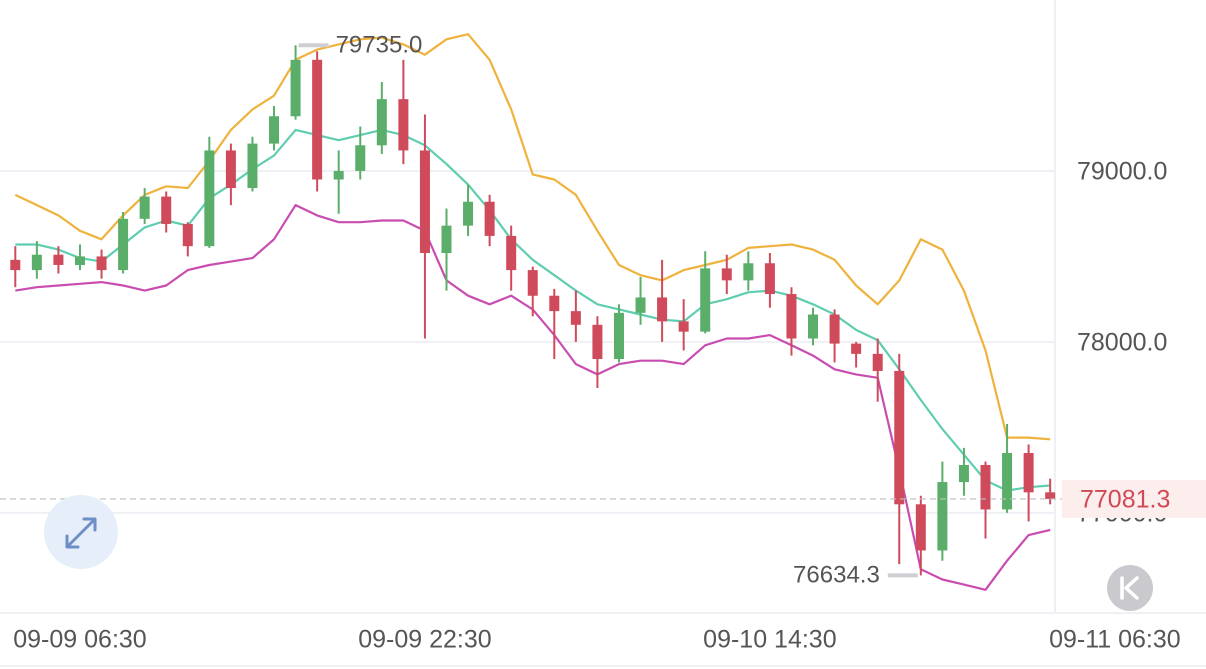 The image size is (1206, 669). I want to click on last-price-label: 77081.3, so click(1125, 500).